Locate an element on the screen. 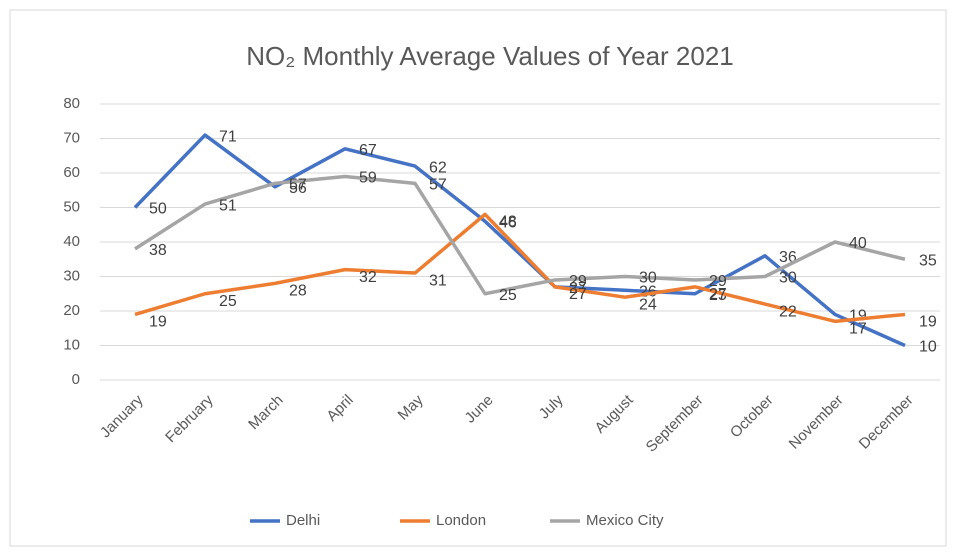  y-tick-label: 40 is located at coordinates (71, 241).